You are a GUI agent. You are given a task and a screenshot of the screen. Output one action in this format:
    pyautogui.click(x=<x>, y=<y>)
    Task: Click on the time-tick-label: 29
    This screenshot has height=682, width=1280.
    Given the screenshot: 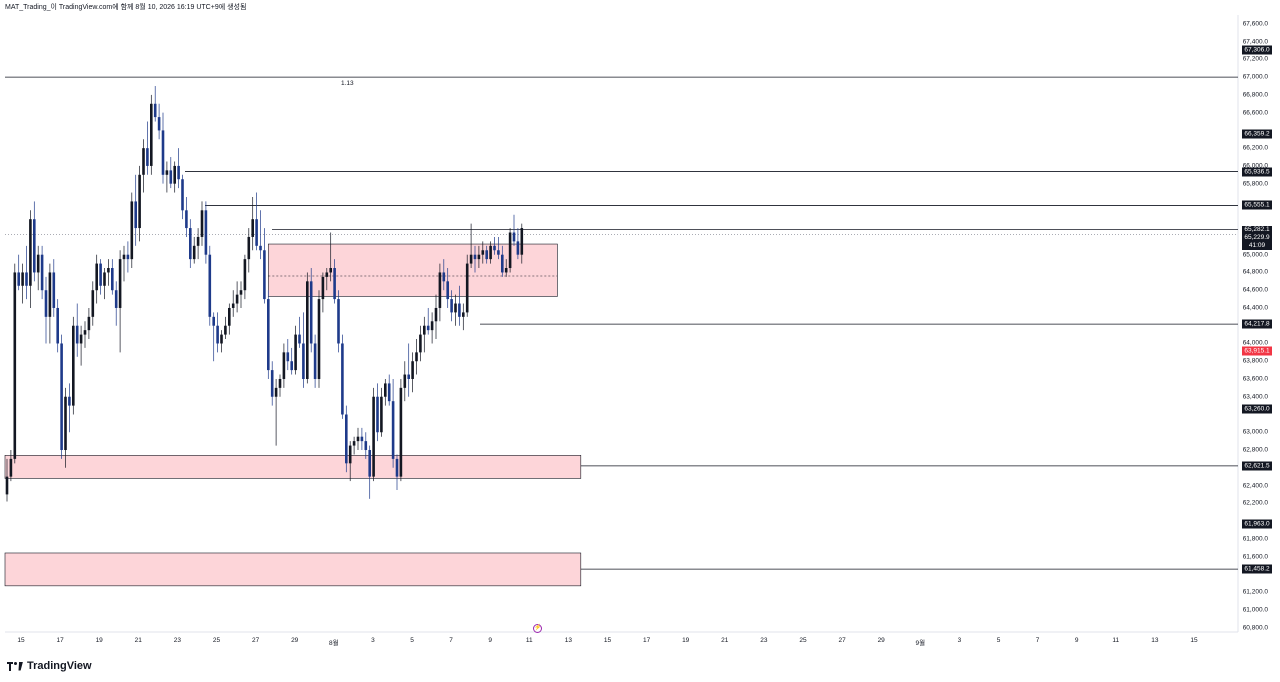 What is the action you would take?
    pyautogui.click(x=295, y=640)
    